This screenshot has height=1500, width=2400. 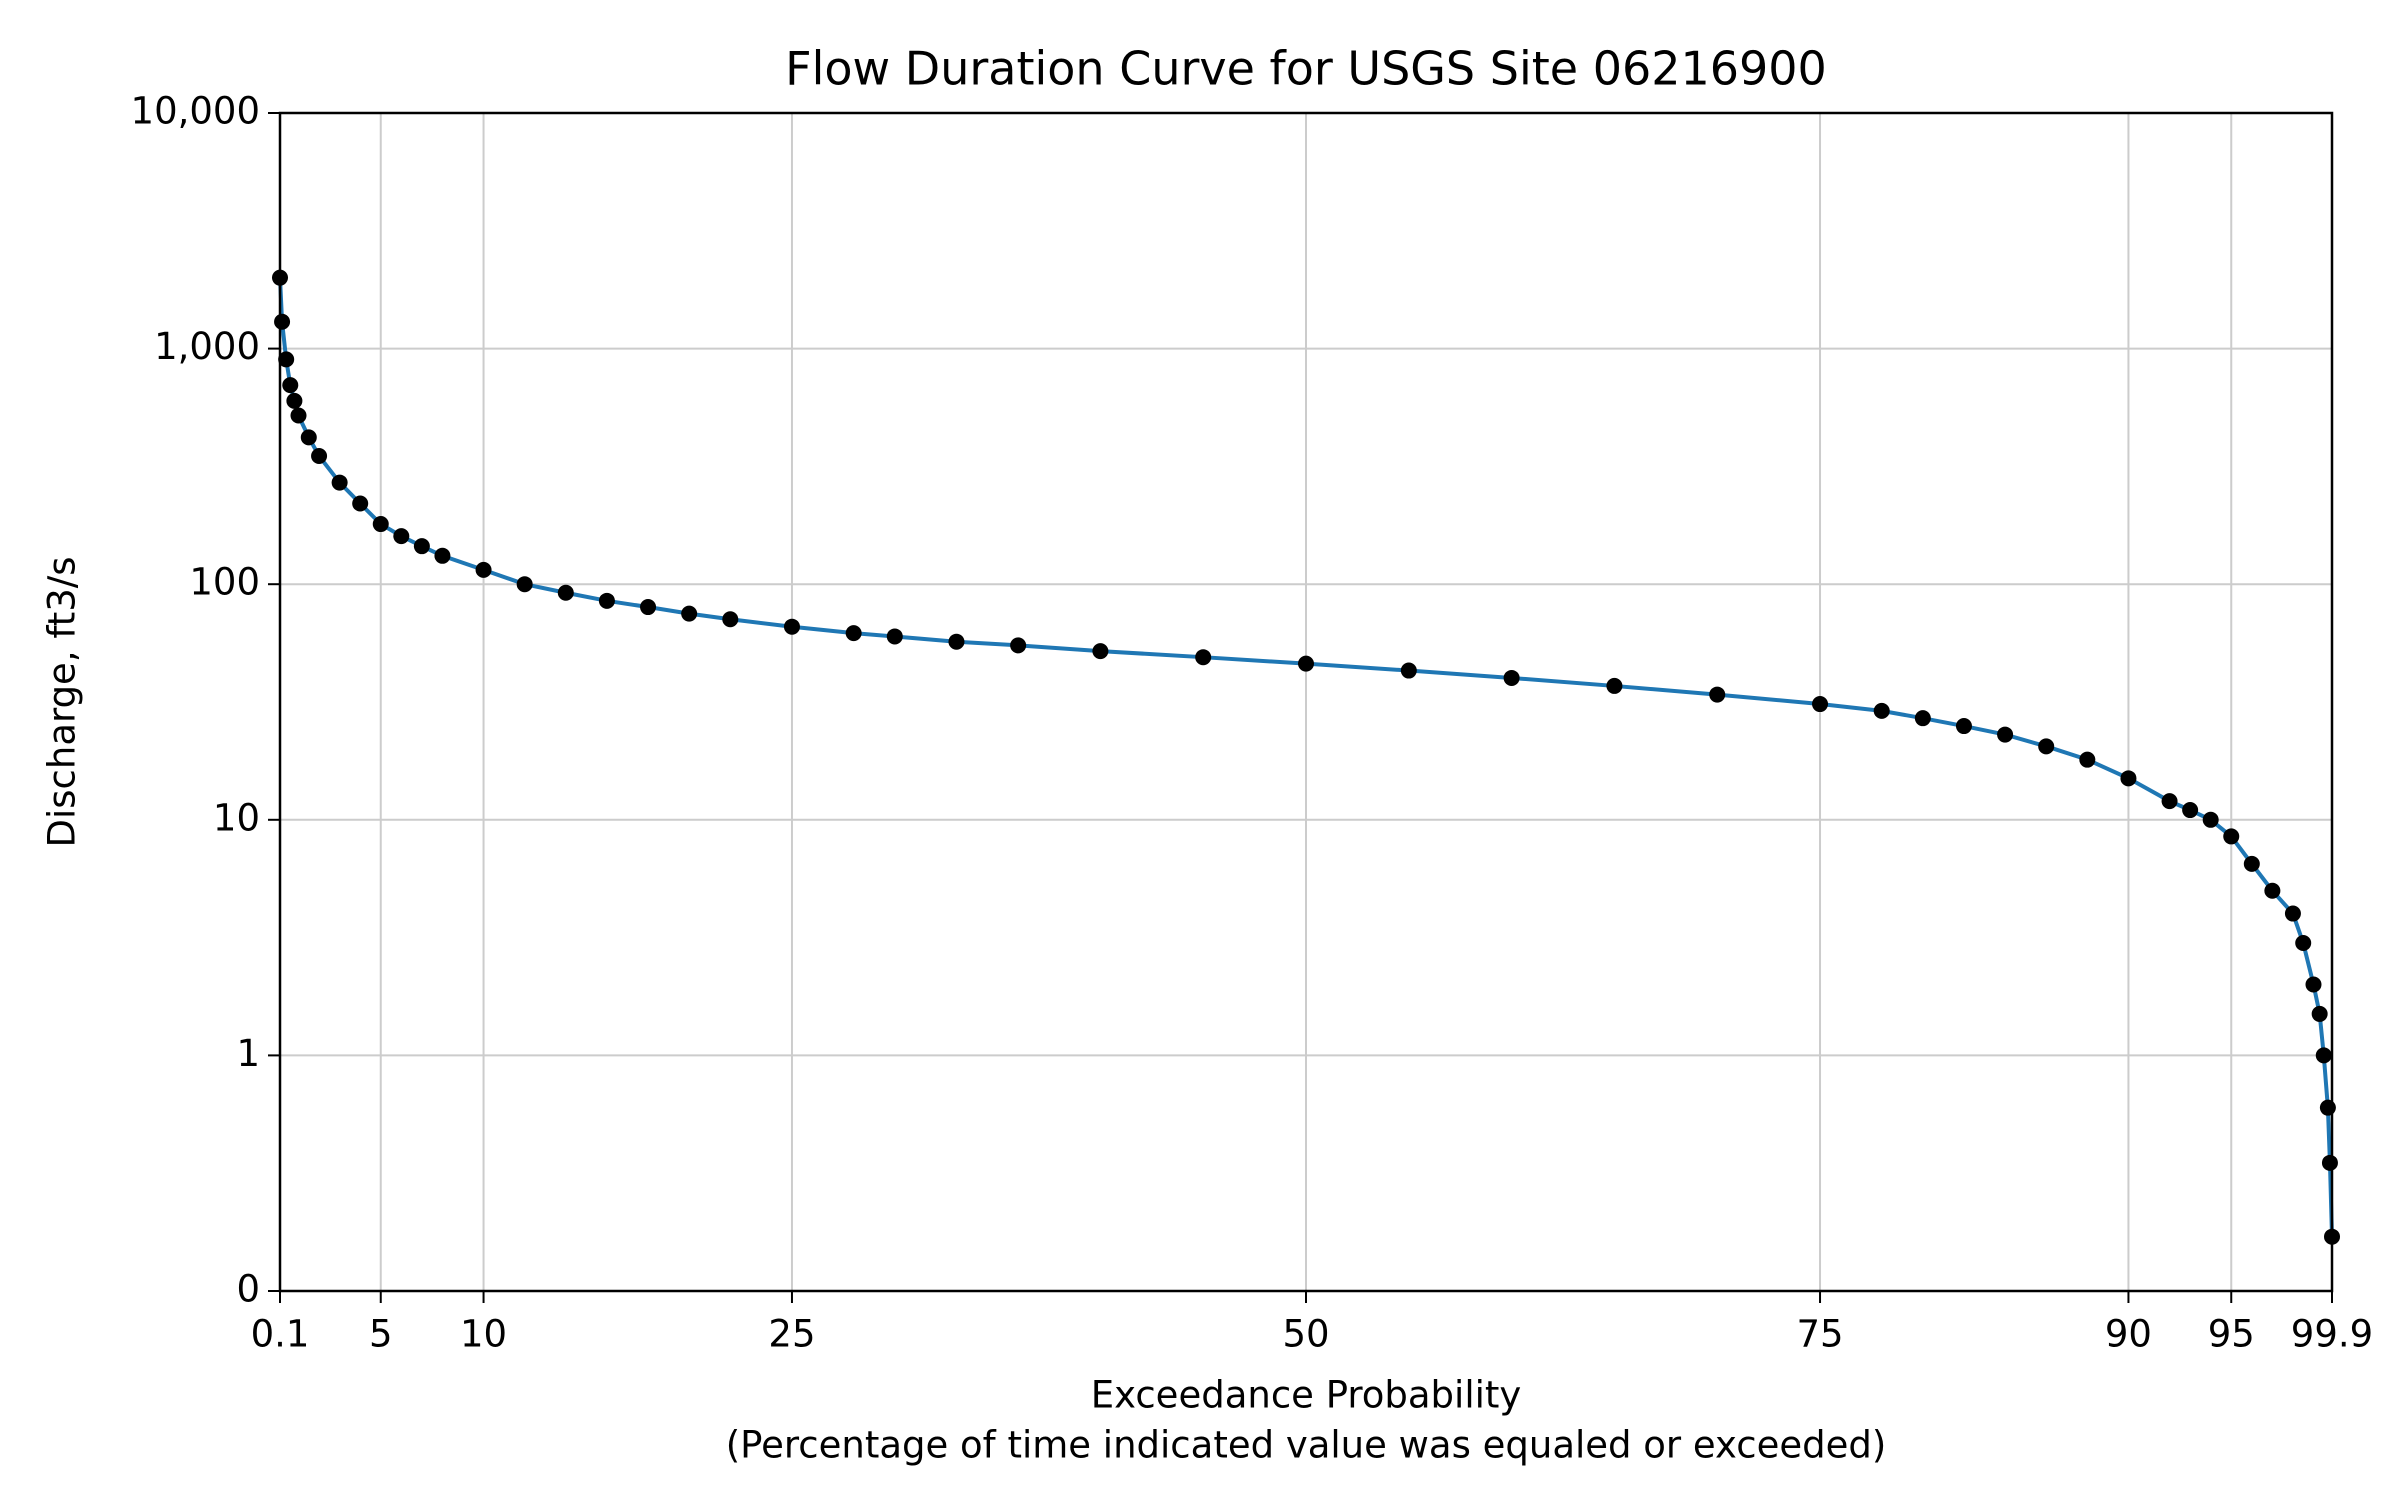 I want to click on y-tick-label: 1,000, so click(x=207, y=346).